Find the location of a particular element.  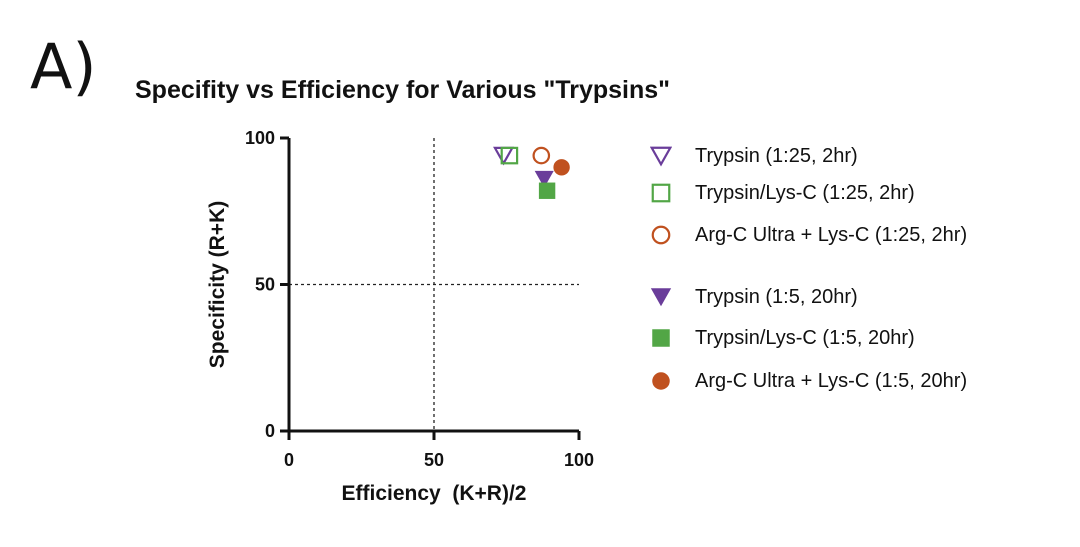

legend-item: Arg-C Ultra + Lys-C (1:25, 2hr) is located at coordinates (808, 235).